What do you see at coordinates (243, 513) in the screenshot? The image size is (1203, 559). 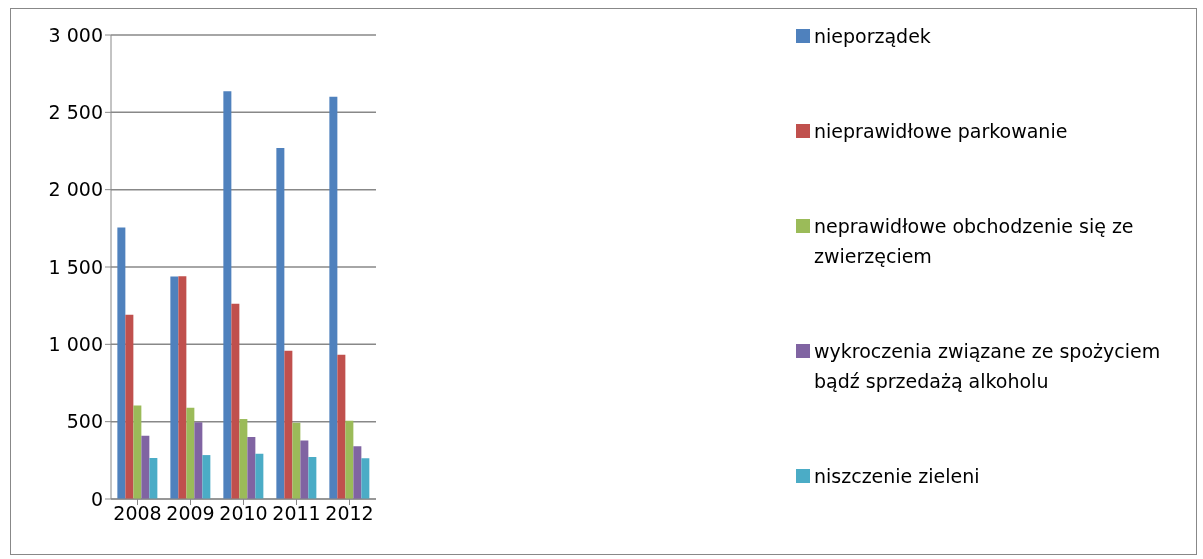 I see `x-tick-label: 2010` at bounding box center [243, 513].